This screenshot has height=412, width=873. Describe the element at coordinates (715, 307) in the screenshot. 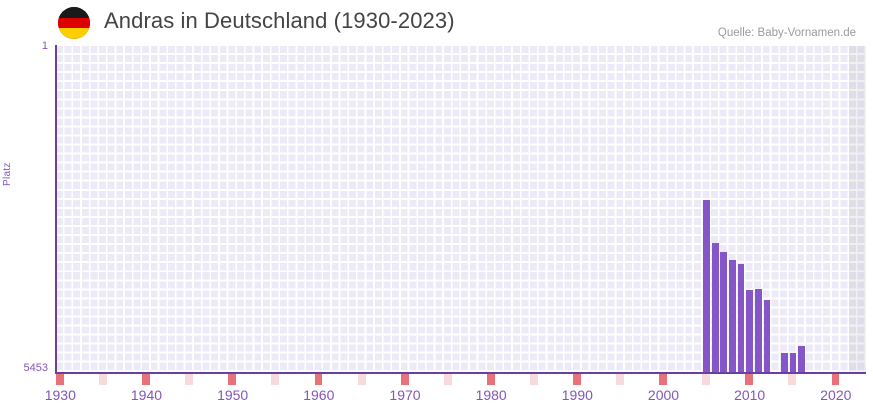

I see `bar-2010` at that location.